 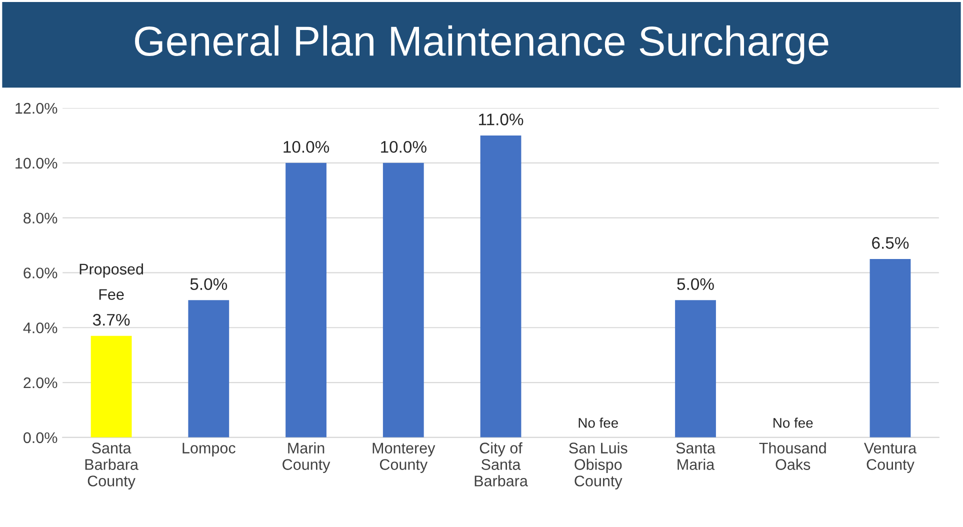 What do you see at coordinates (306, 457) in the screenshot?
I see `x-tick-label: Marin County` at bounding box center [306, 457].